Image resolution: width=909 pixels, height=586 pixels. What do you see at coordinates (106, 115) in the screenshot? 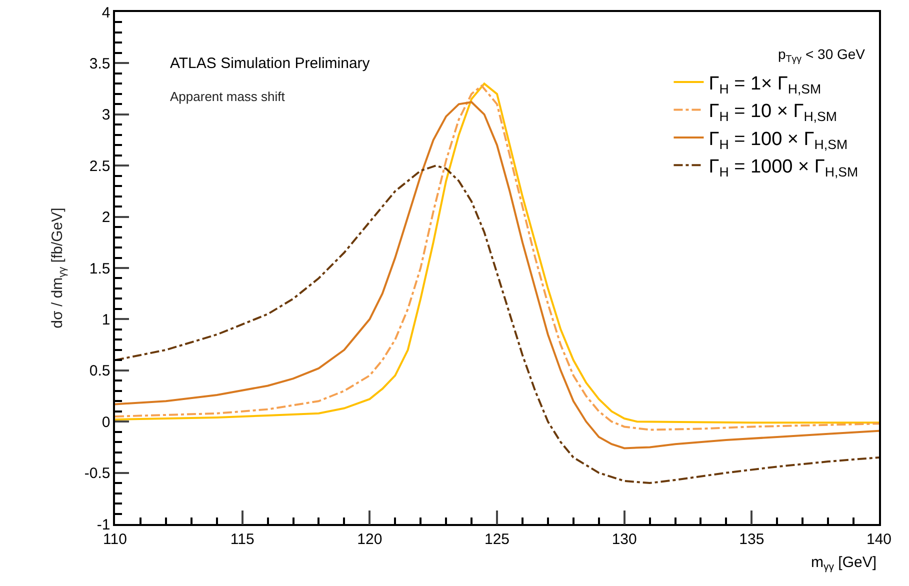
I see `y-tick-label: 3` at bounding box center [106, 115].